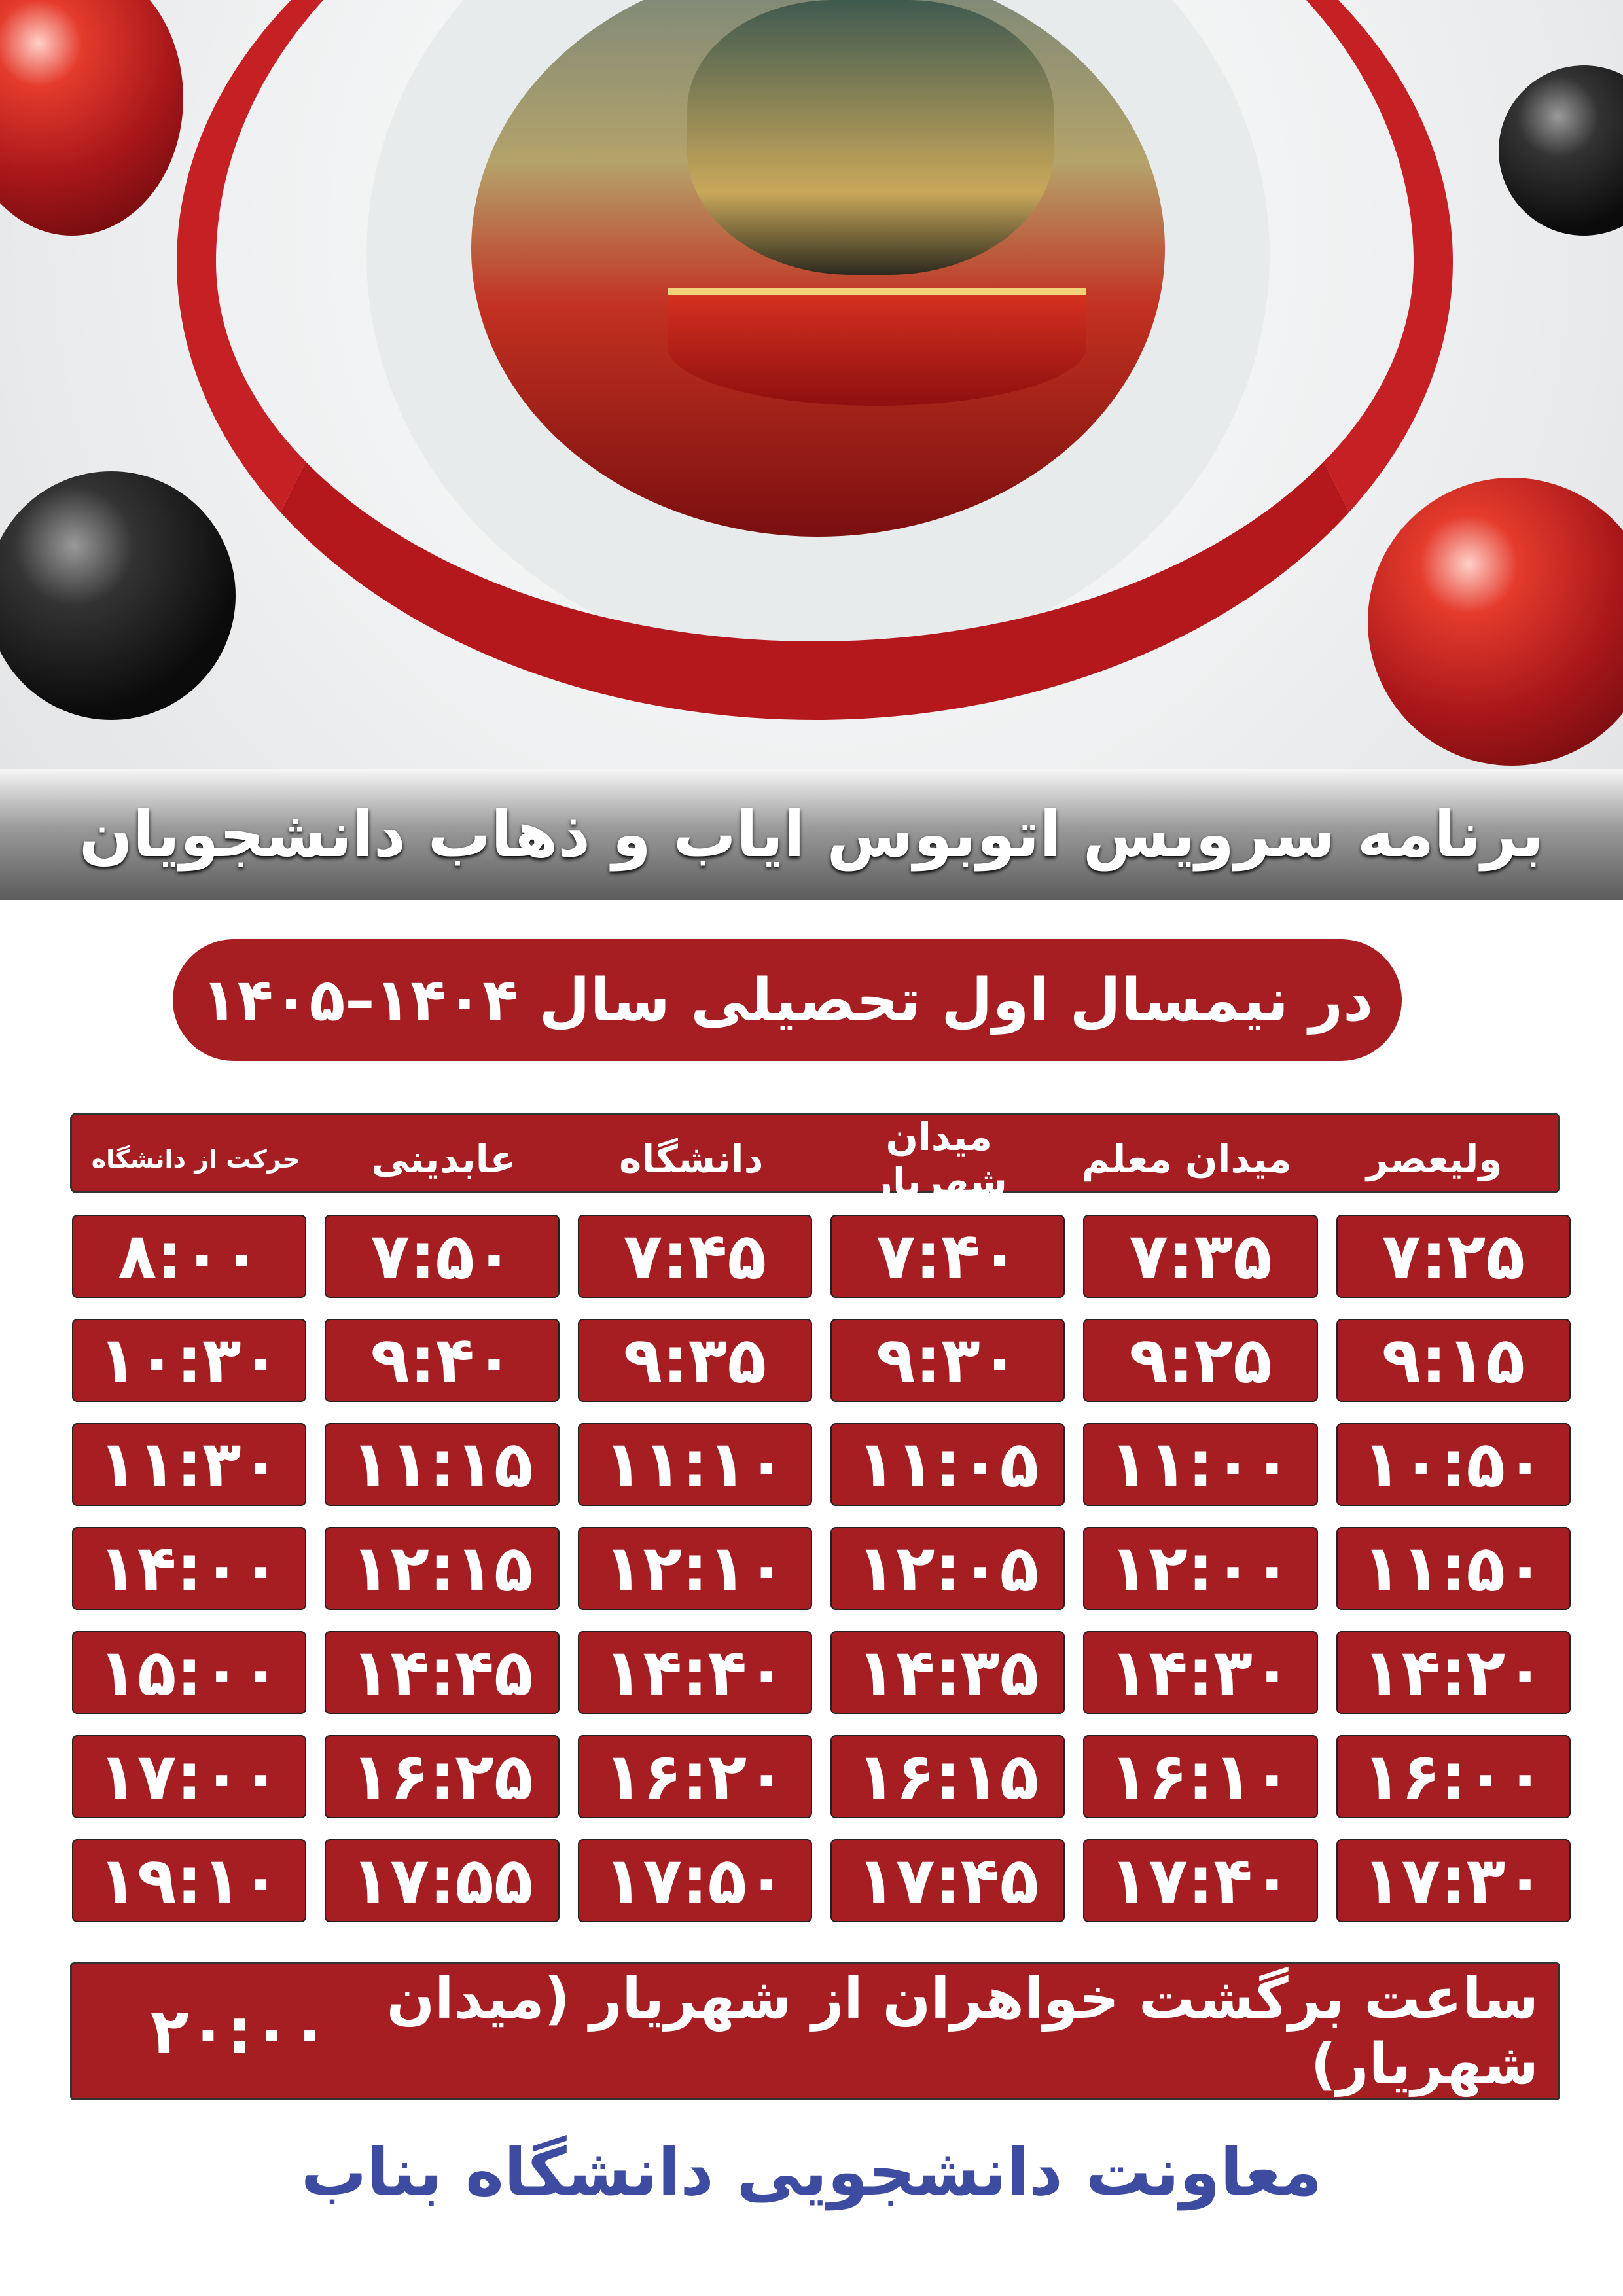 The image size is (1623, 2296). I want to click on subtitle-pill: در نیمسال اول تحصیلی سال ۱۴۰۴–۱۴۰۵, so click(787, 1000).